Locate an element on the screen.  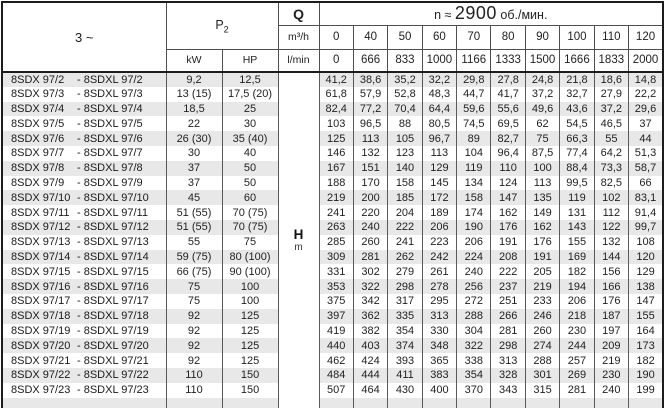
model-cell: 8SDX 97/17 - 8SDXL 97/17 is located at coordinates (84, 301).